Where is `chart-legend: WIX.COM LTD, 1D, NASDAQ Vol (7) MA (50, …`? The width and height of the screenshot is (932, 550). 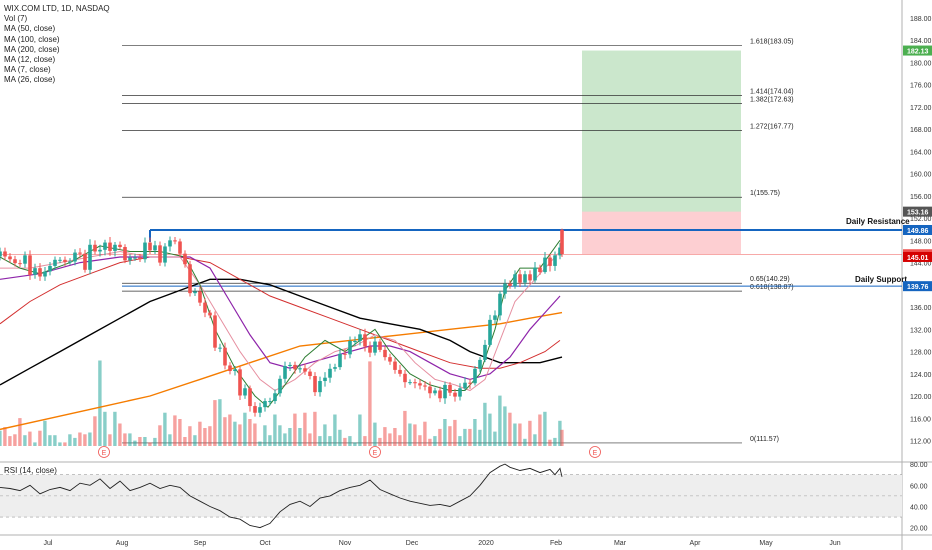
chart-legend: WIX.COM LTD, 1D, NASDAQ Vol (7) MA (50, … is located at coordinates (57, 45).